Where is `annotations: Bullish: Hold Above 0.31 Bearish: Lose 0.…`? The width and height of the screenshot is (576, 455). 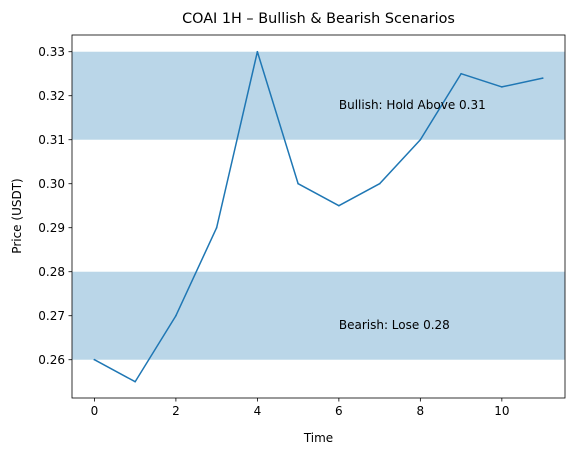 annotations: Bullish: Hold Above 0.31 Bearish: Lose 0.… is located at coordinates (412, 215).